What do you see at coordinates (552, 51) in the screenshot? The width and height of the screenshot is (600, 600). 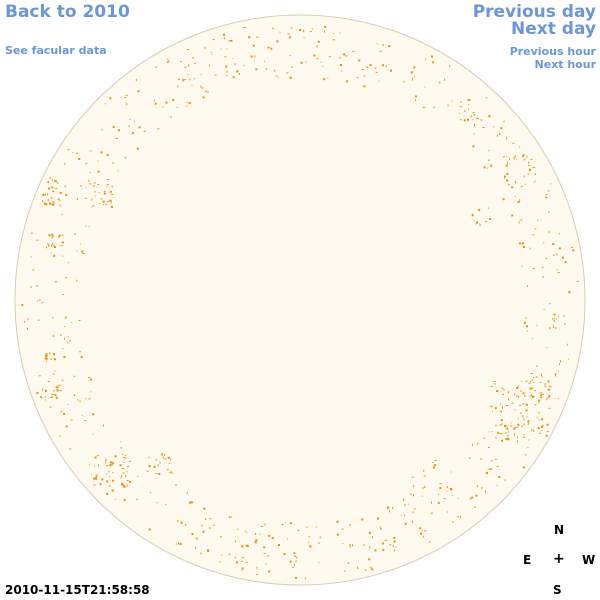 I see `previous-hour-link: Previous hour` at bounding box center [552, 51].